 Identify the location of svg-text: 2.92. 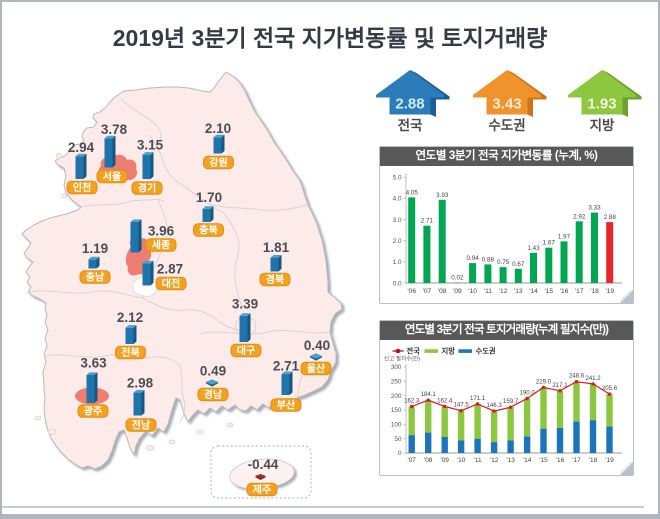
(579, 216).